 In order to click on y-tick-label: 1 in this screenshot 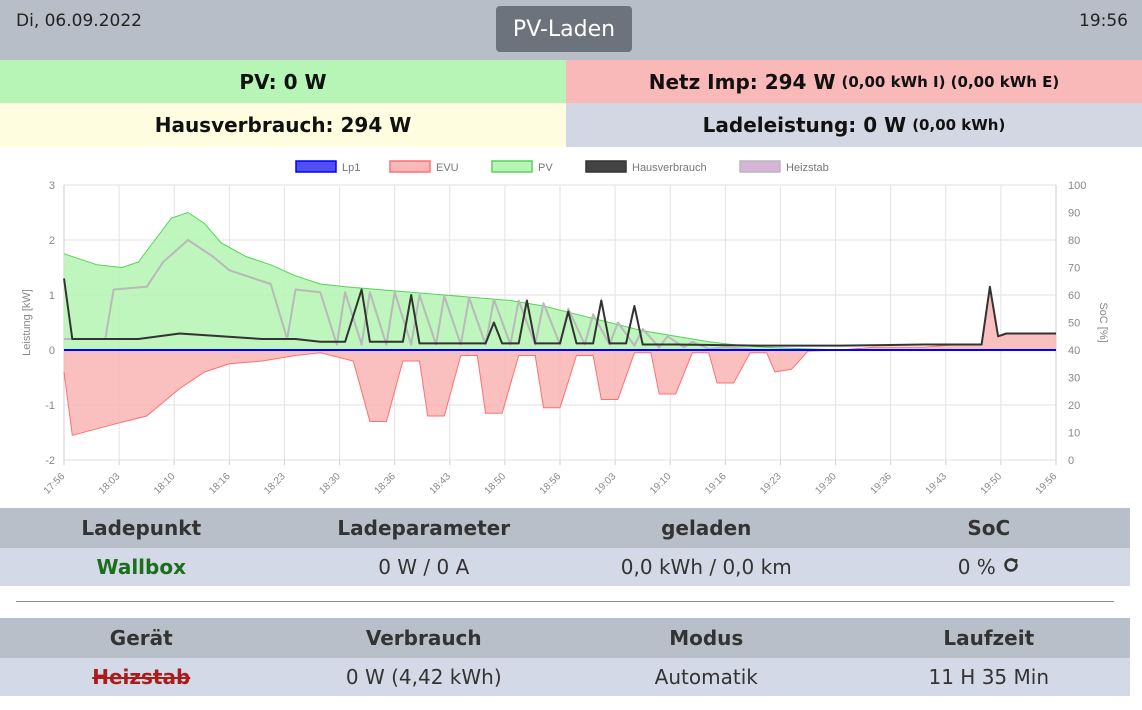, I will do `click(52, 296)`.